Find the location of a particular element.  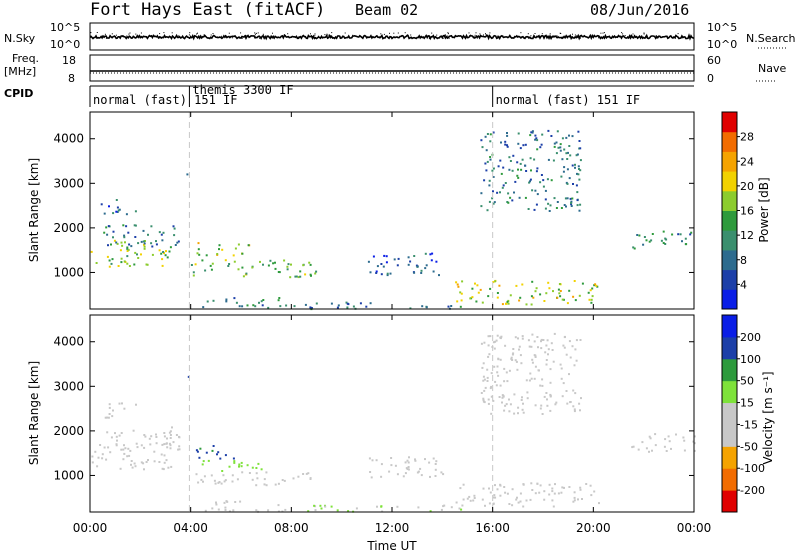

cpid-segment-label: themis 3300 IF is located at coordinates (242, 90).